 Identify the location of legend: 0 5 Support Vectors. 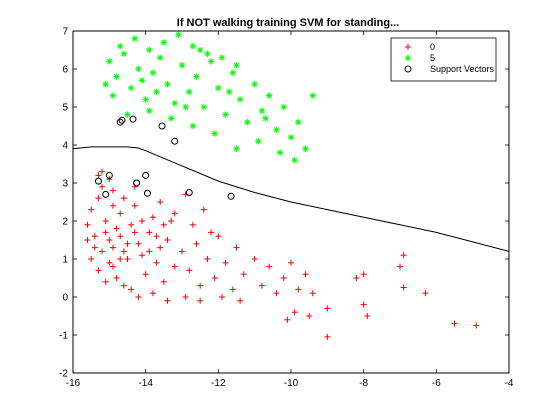
(443, 59).